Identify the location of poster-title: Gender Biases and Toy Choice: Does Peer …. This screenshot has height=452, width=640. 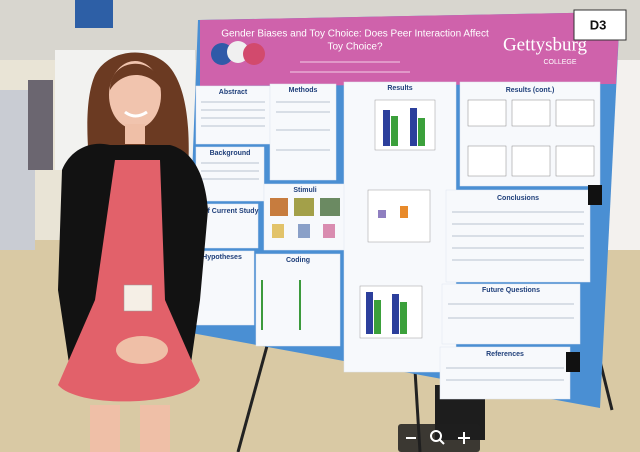
(355, 34).